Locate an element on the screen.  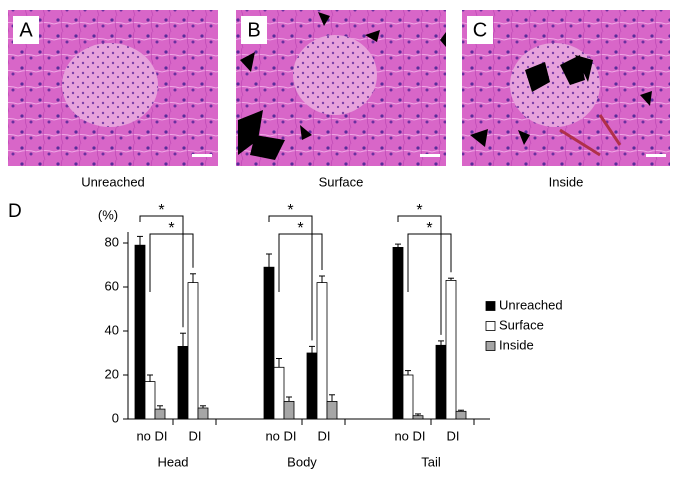
panel-label: C is located at coordinates (480, 30).